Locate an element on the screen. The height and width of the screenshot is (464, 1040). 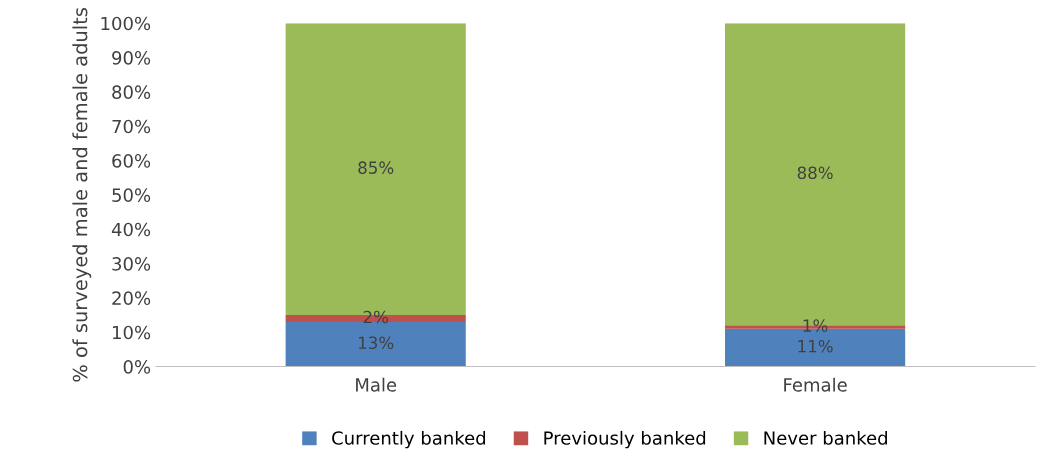
y-tick-label: 90% is located at coordinates (131, 58).